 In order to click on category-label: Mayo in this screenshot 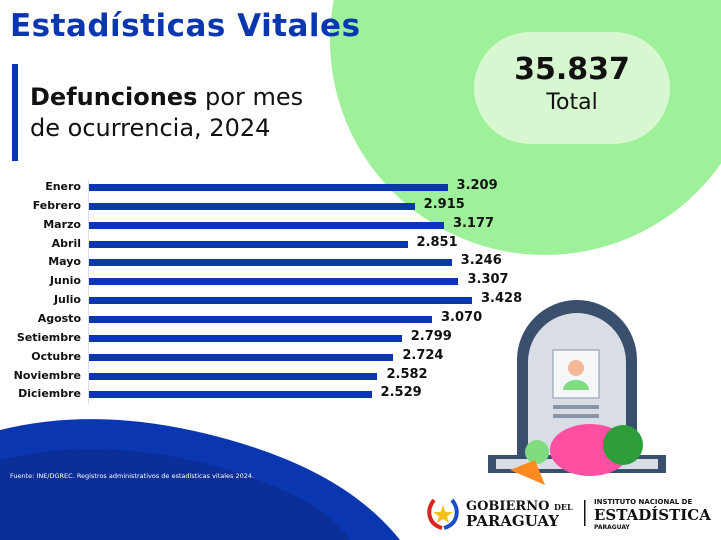, I will do `click(64, 262)`.